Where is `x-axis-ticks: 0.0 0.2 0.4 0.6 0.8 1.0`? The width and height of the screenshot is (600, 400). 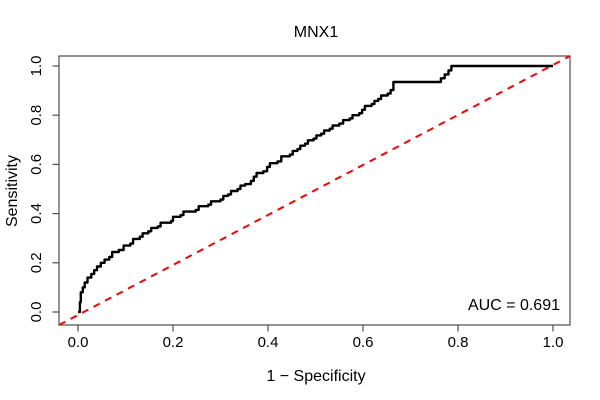
x-axis-ticks: 0.0 0.2 0.4 0.6 0.8 1.0 is located at coordinates (316, 338).